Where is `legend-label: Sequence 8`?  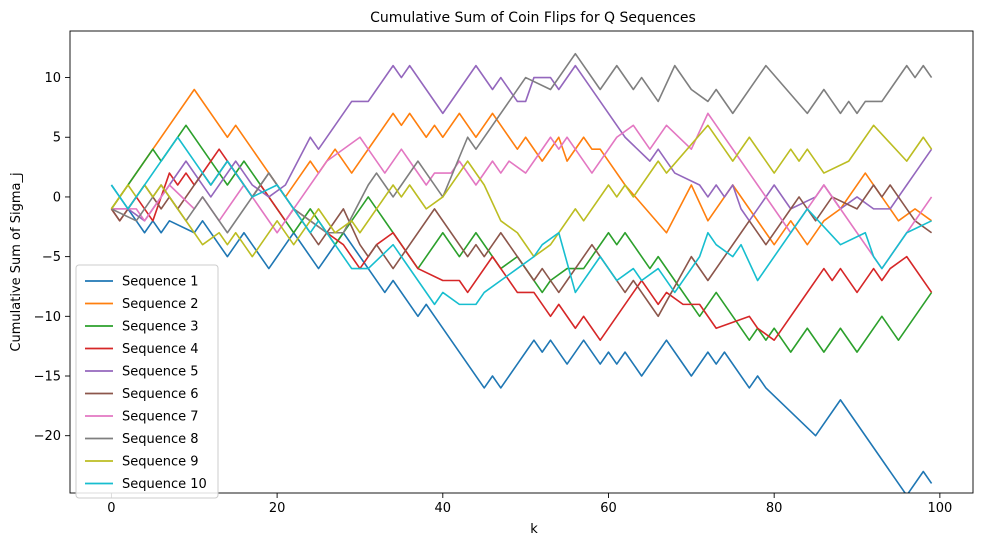
legend-label: Sequence 8 is located at coordinates (160, 439).